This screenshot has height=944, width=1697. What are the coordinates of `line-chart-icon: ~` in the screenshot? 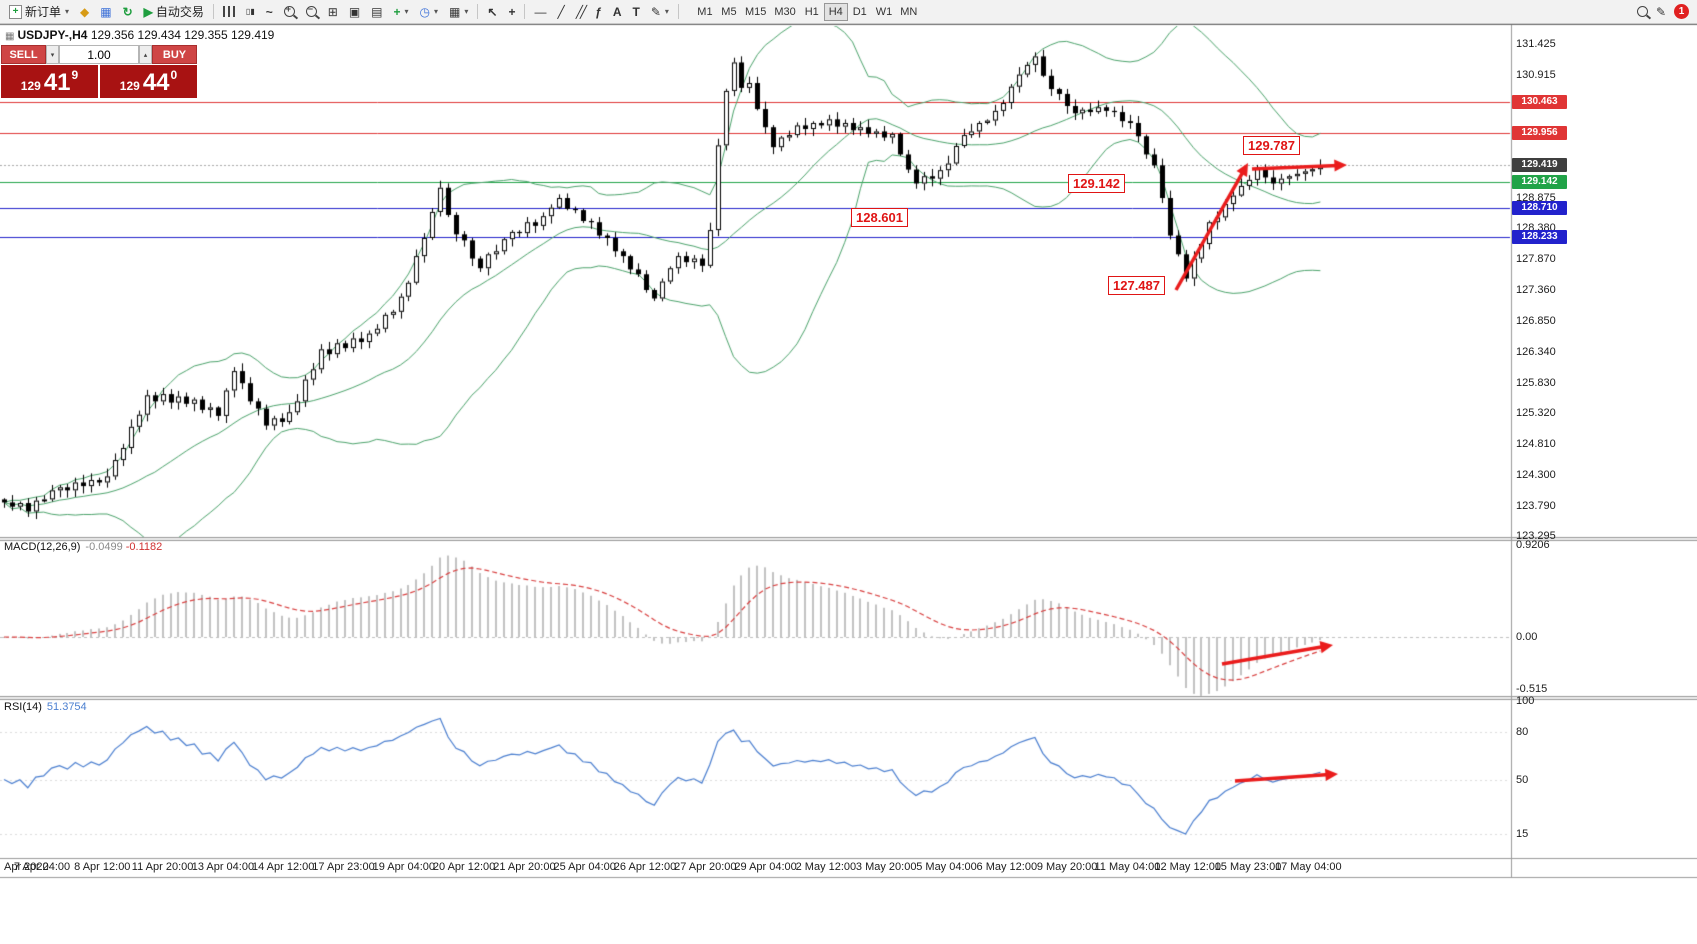 It's located at (269, 11).